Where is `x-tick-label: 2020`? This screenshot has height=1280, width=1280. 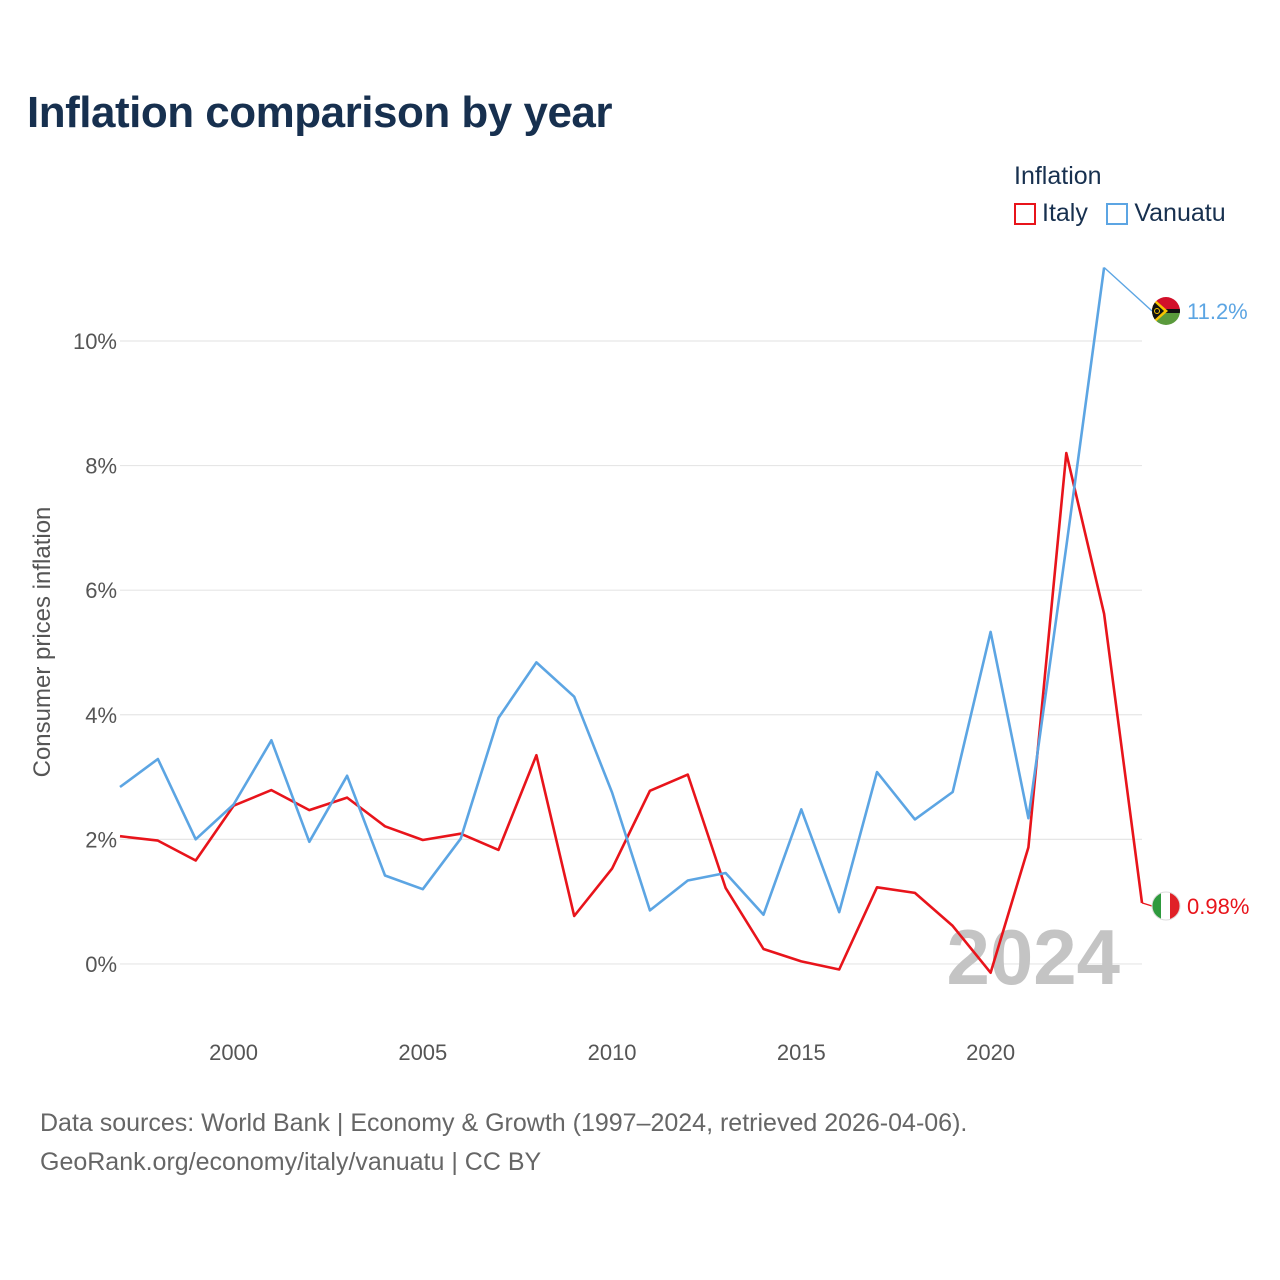
x-tick-label: 2020 is located at coordinates (990, 1052).